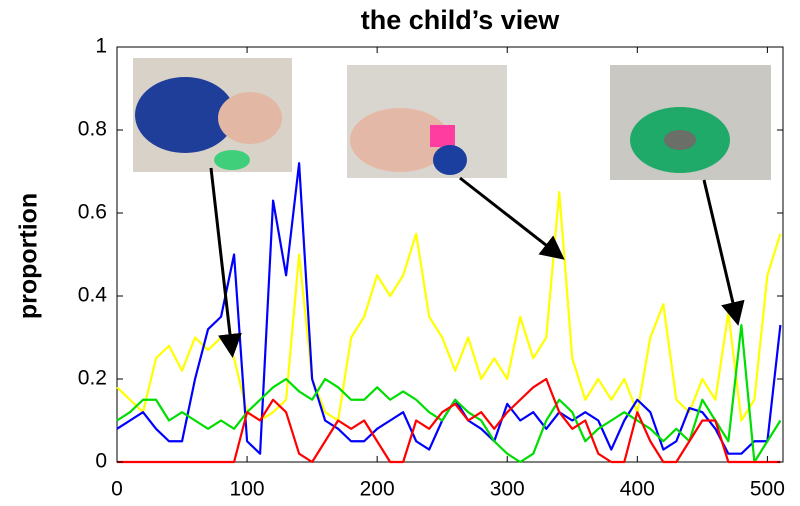  What do you see at coordinates (92, 378) in the screenshot?
I see `y-tick-label: 0.2` at bounding box center [92, 378].